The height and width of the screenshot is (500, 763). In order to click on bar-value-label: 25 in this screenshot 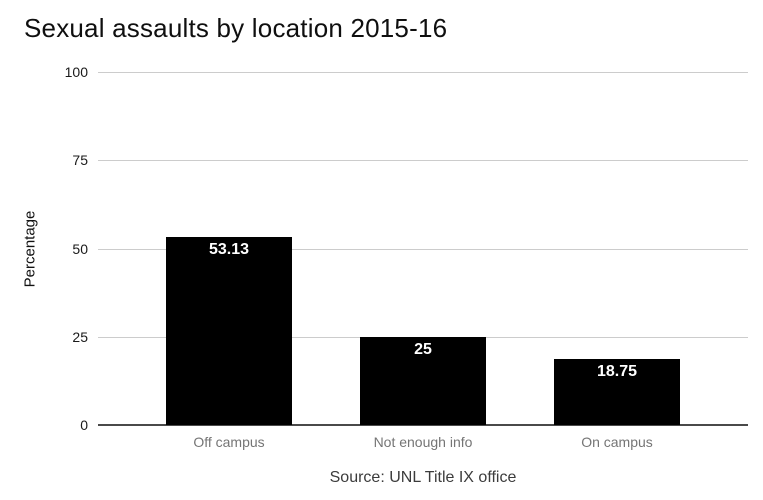, I will do `click(423, 349)`.